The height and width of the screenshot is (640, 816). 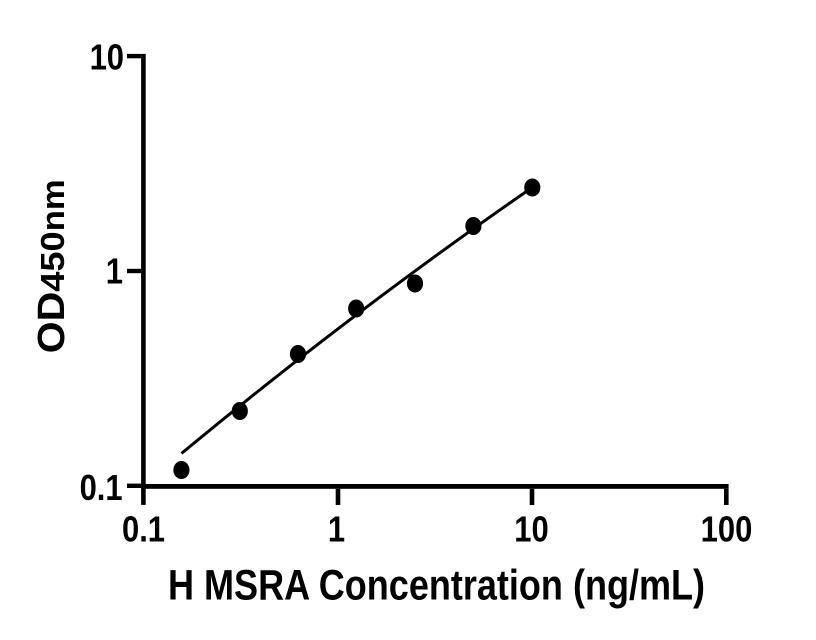 What do you see at coordinates (436, 586) in the screenshot?
I see `svg-text: H MSRA Concentration (ng/mL)` at bounding box center [436, 586].